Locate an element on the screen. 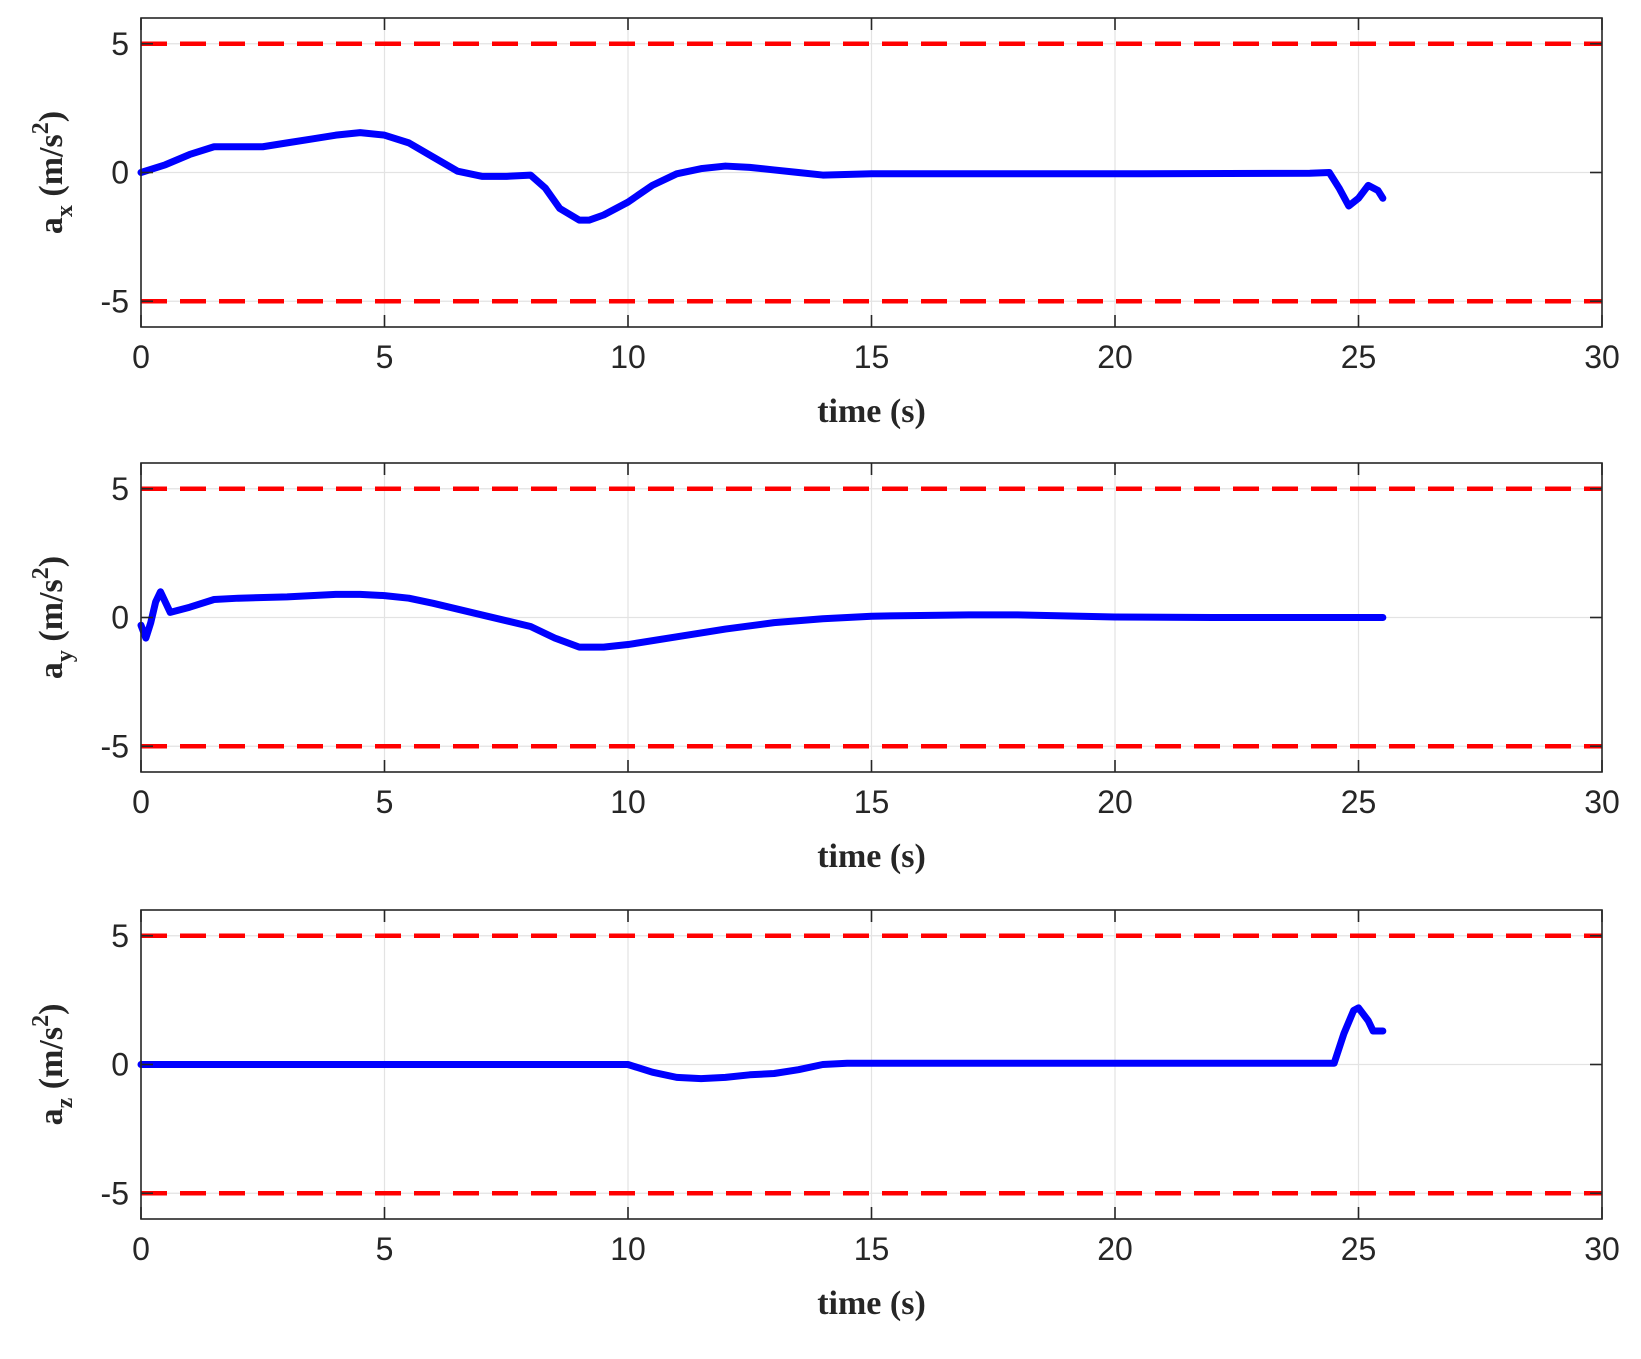  y-axis-label-subscript: y is located at coordinates (65, 656).